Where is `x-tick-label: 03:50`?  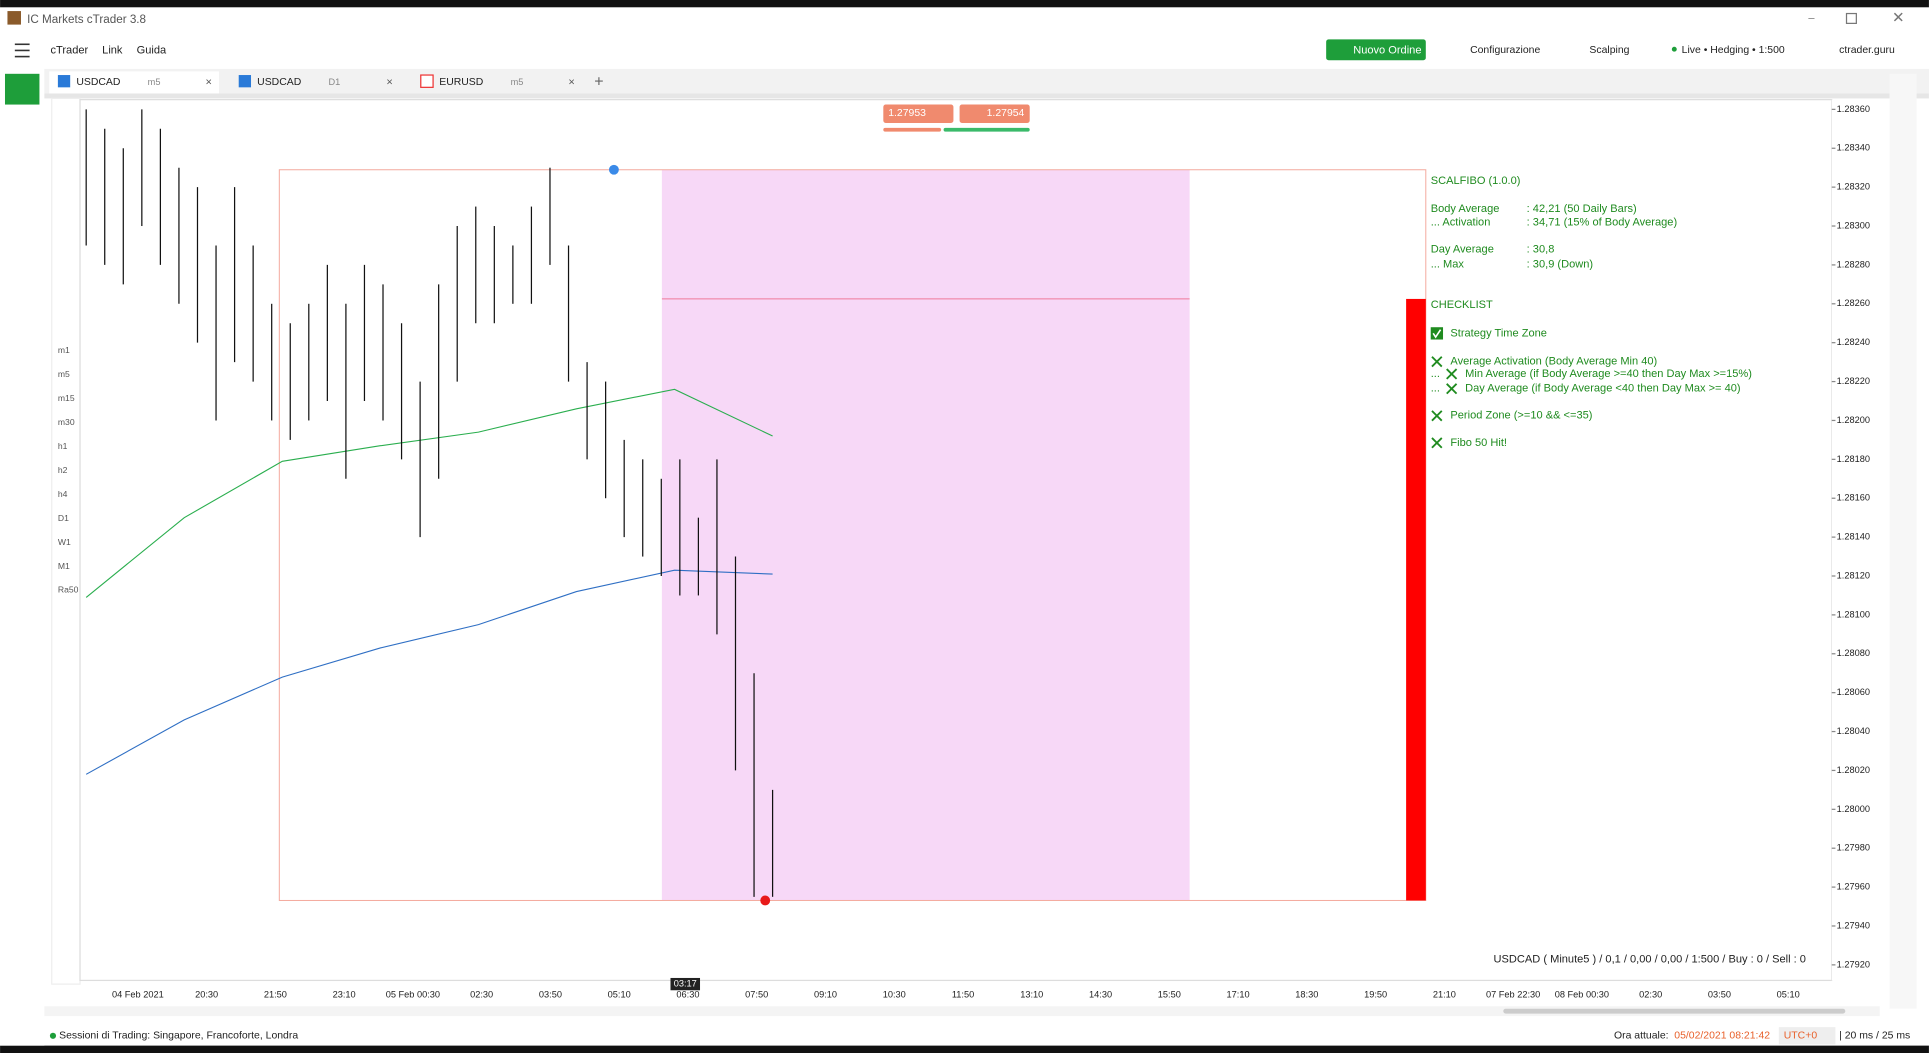 x-tick-label: 03:50 is located at coordinates (1719, 995).